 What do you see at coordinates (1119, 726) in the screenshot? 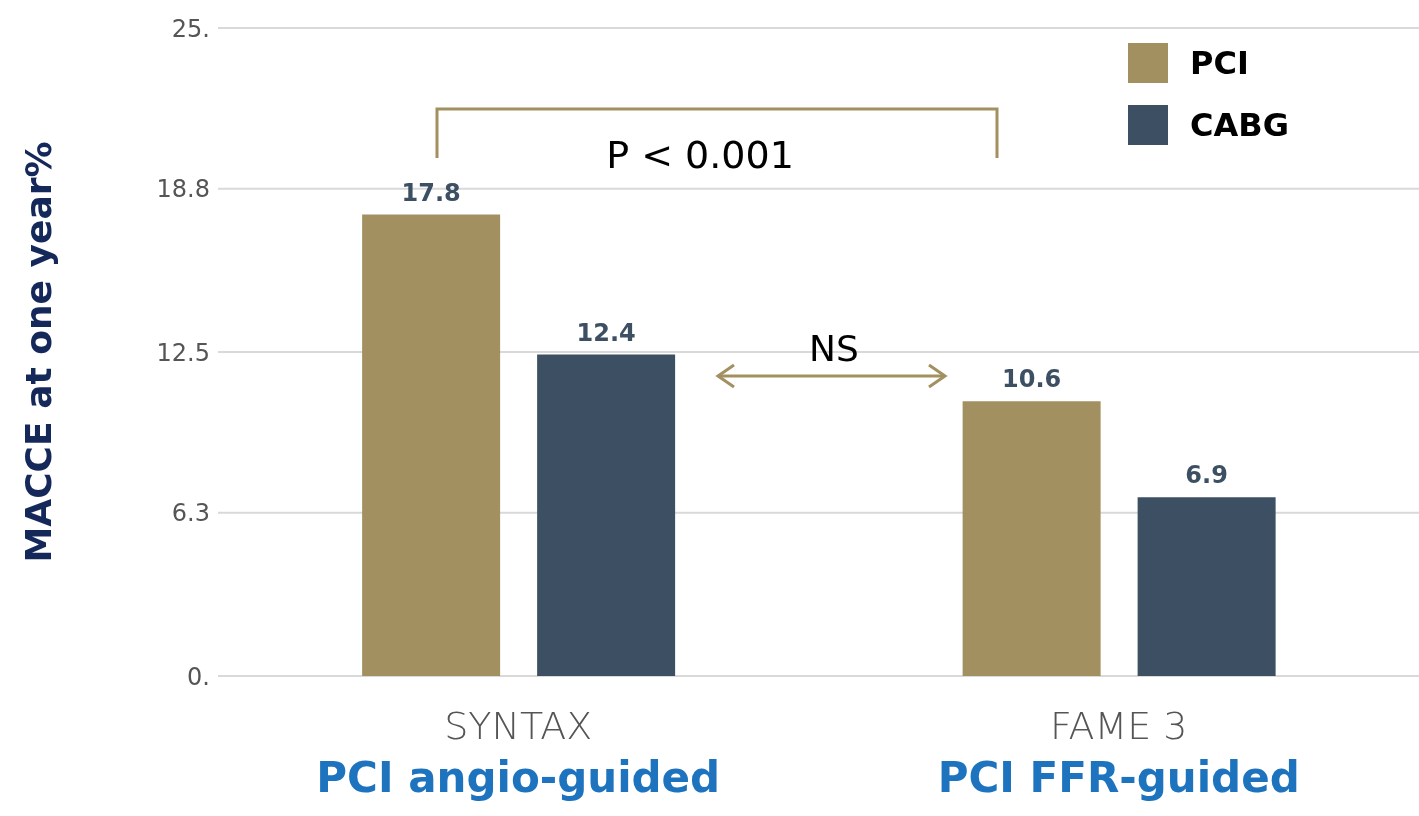
I see `x-tick-label: FAME 3` at bounding box center [1119, 726].